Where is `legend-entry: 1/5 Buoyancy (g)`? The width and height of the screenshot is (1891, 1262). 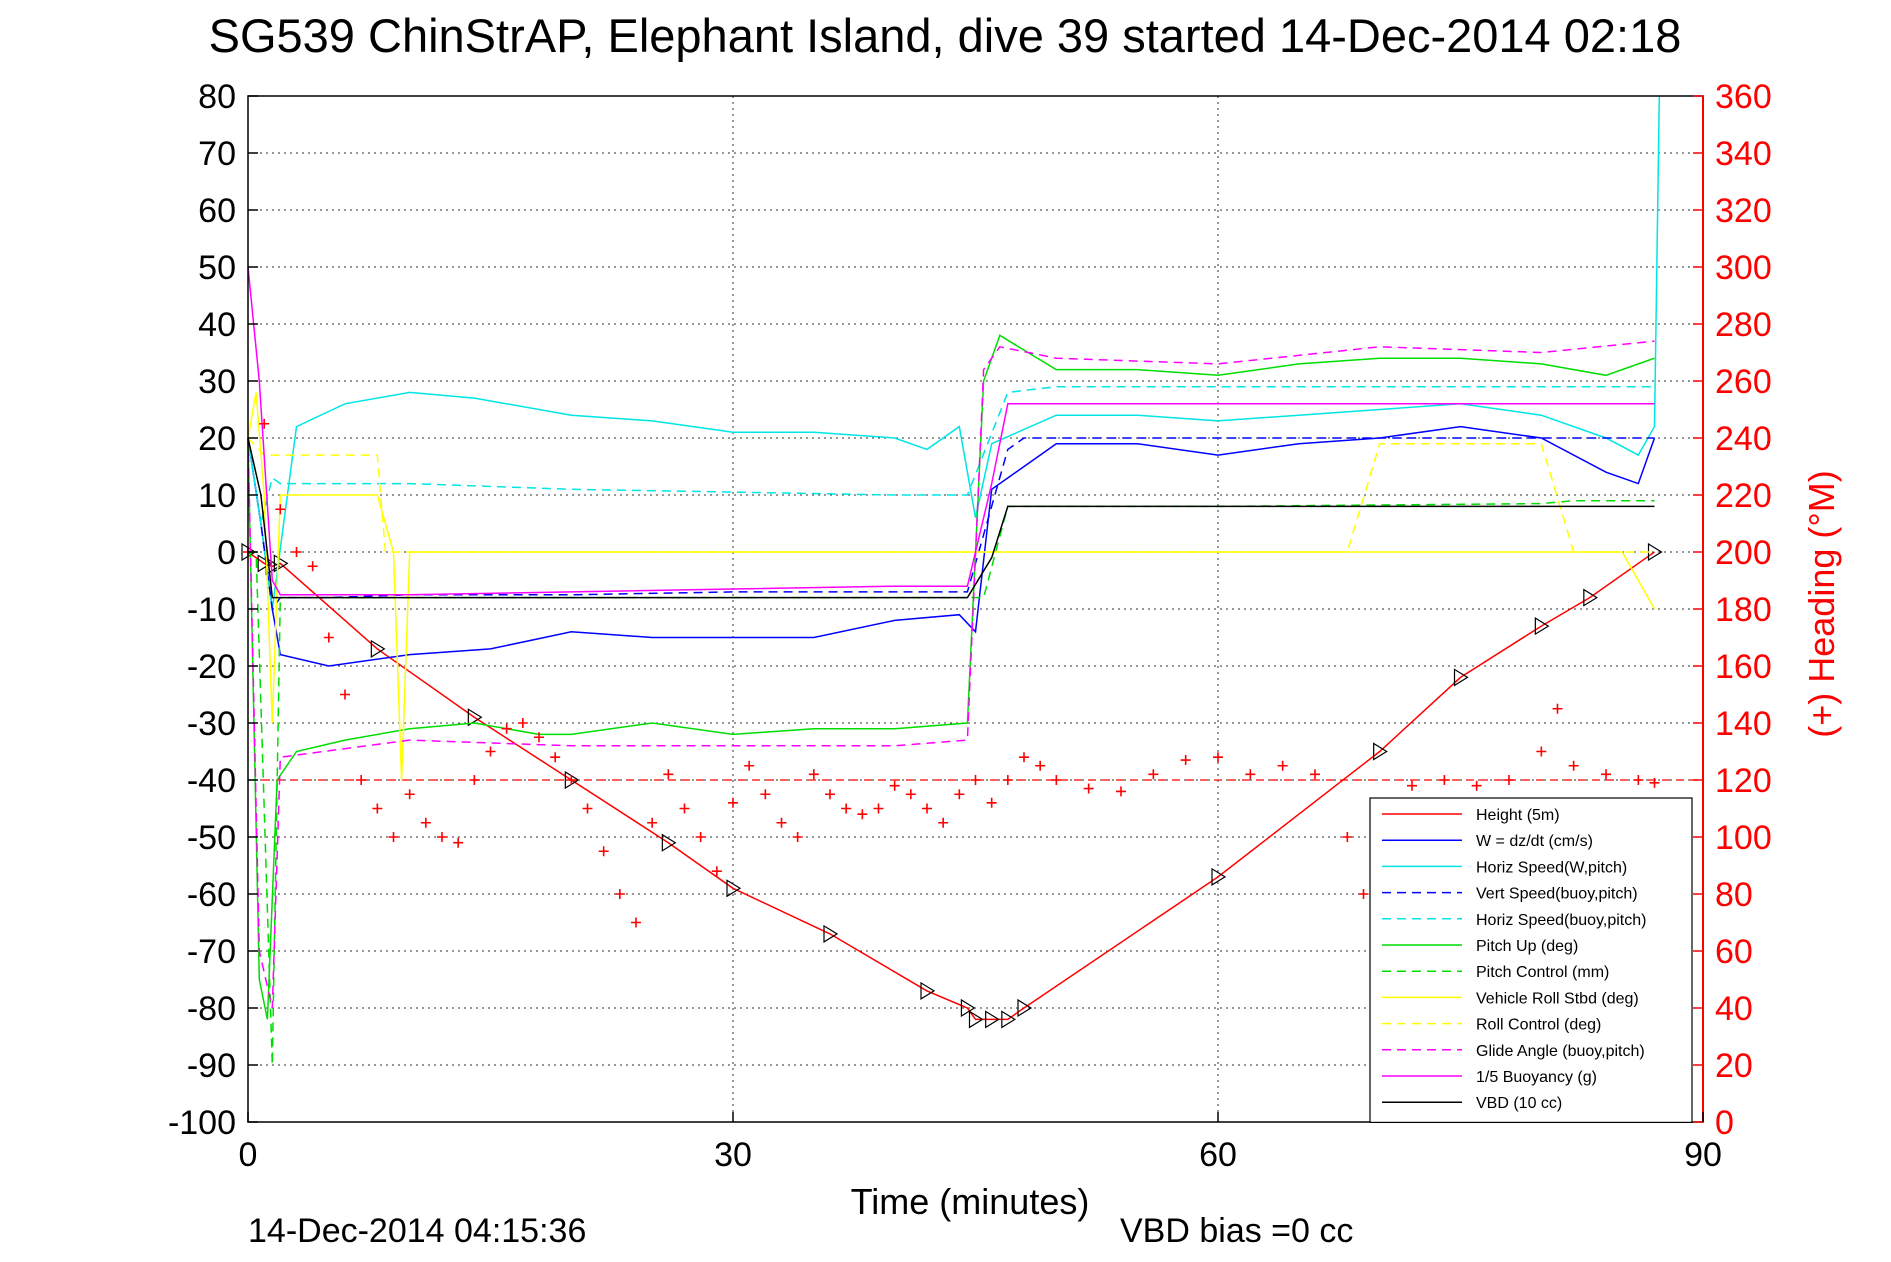 legend-entry: 1/5 Buoyancy (g) is located at coordinates (1536, 1077).